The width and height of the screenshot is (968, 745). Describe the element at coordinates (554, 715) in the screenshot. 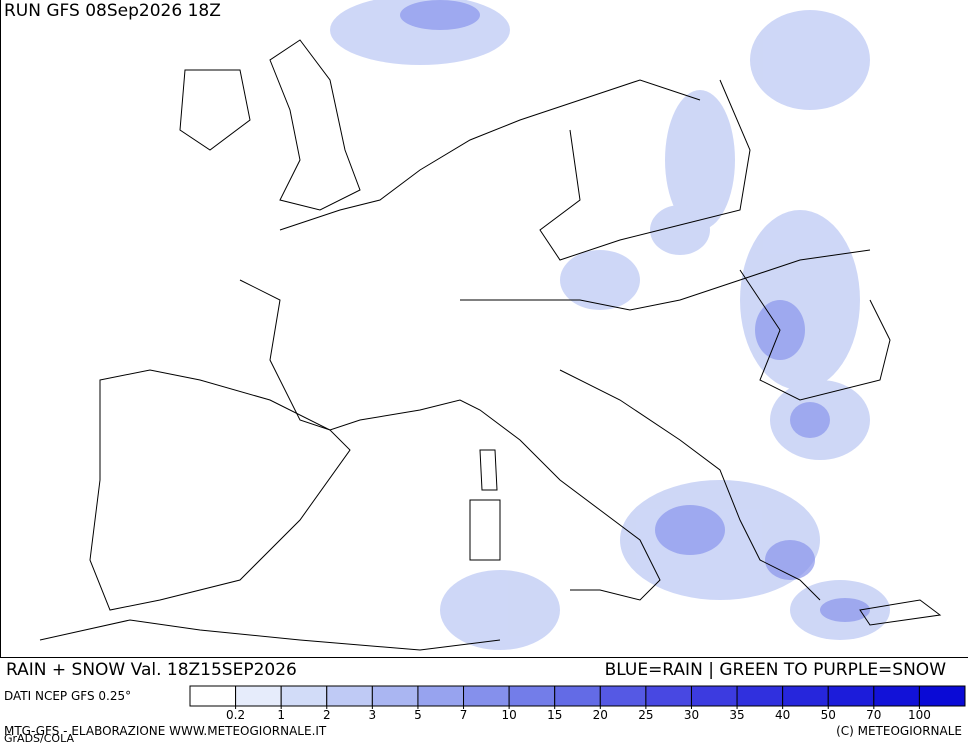

I see `colorbar-label: 15` at that location.